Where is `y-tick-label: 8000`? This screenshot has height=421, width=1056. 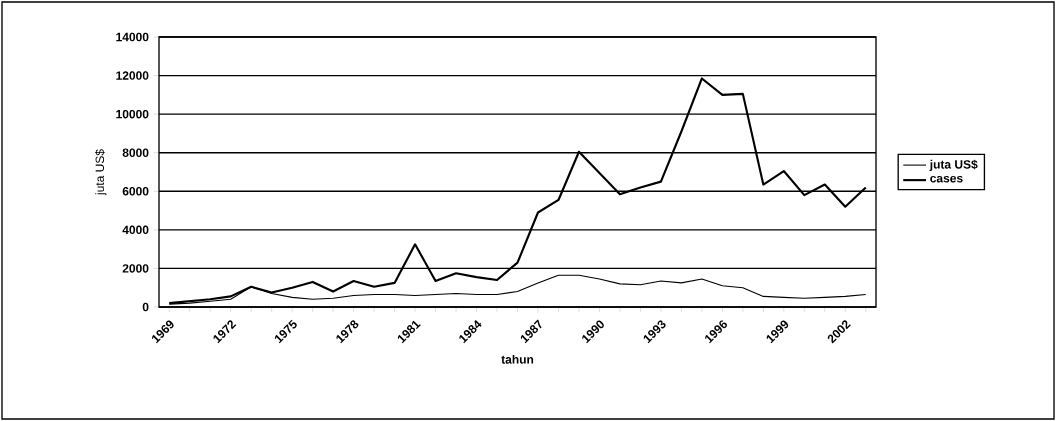
y-tick-label: 8000 is located at coordinates (135, 152).